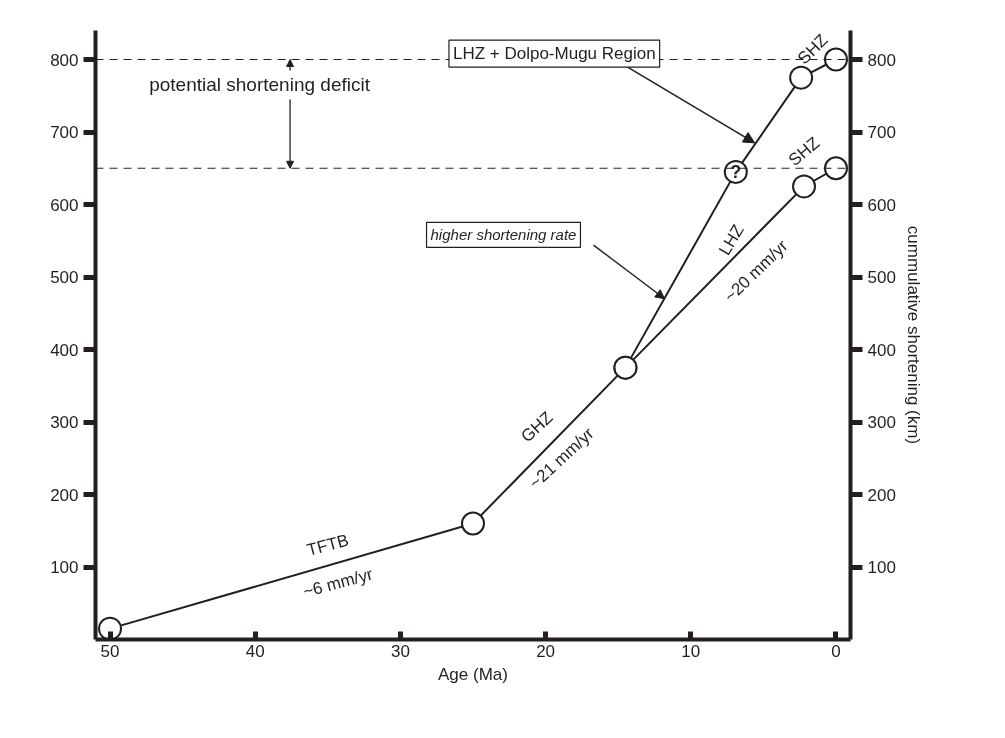  I want to click on annotation: ~6 mm/yr, so click(338, 583).